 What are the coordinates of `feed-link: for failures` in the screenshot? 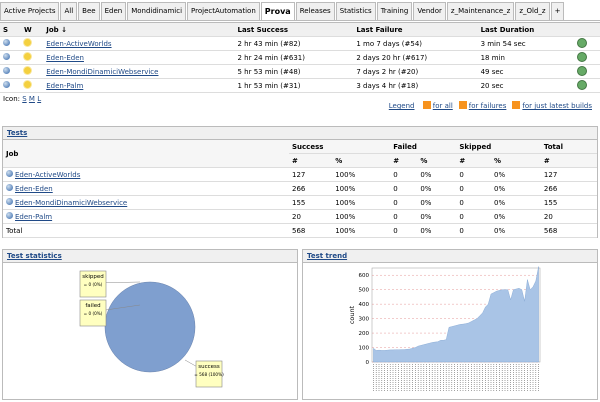 It's located at (487, 106).